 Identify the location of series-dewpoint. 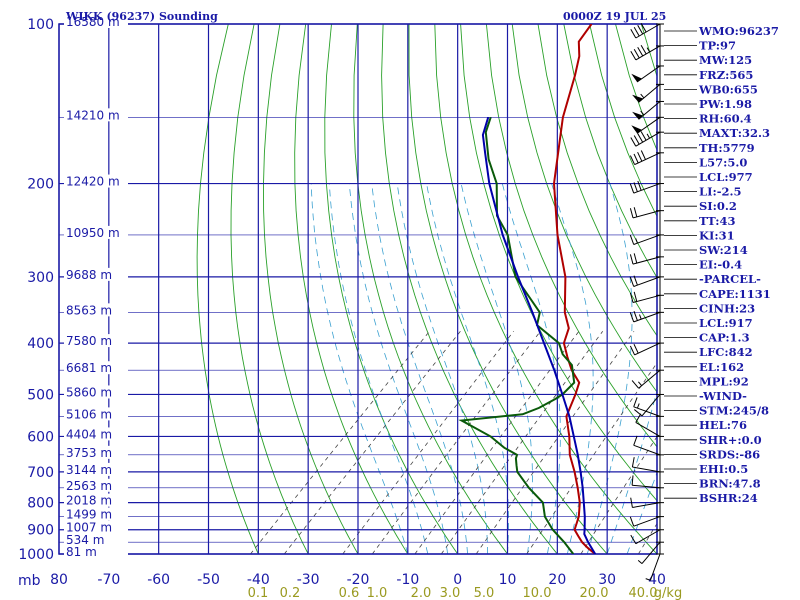
(517, 335).